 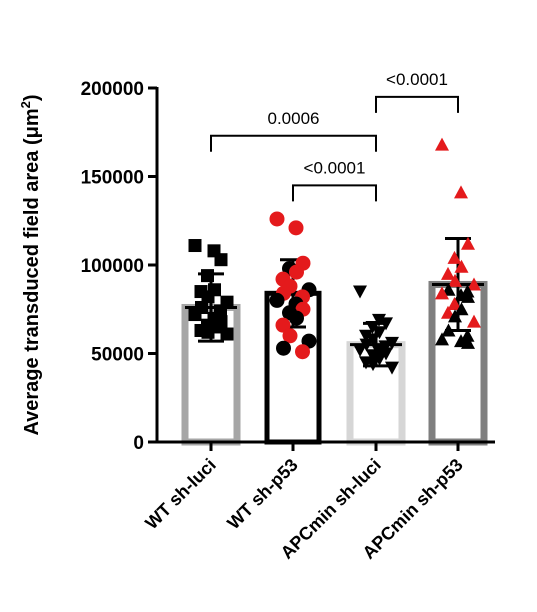 What do you see at coordinates (32, 286) in the screenshot?
I see `y-axis-label-main: Average transduced field area (` at bounding box center [32, 286].